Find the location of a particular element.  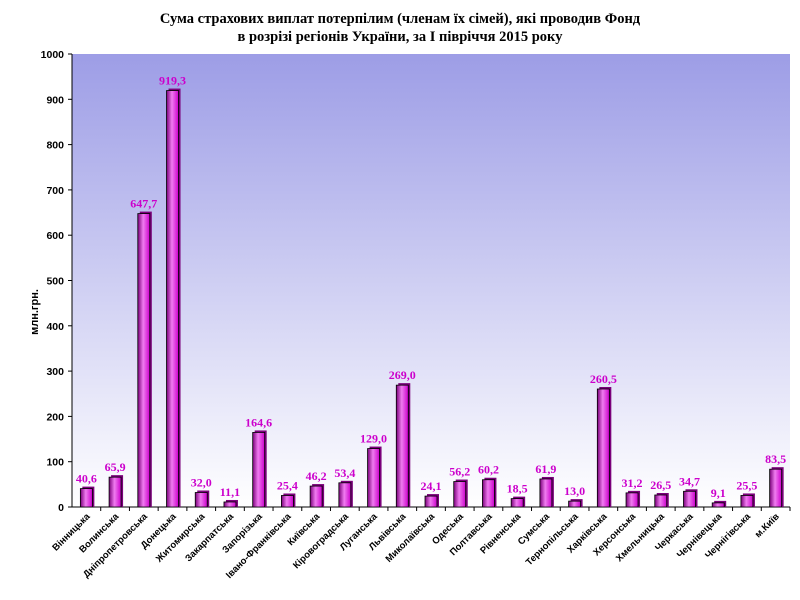

y-tick-label: 400 is located at coordinates (55, 327).